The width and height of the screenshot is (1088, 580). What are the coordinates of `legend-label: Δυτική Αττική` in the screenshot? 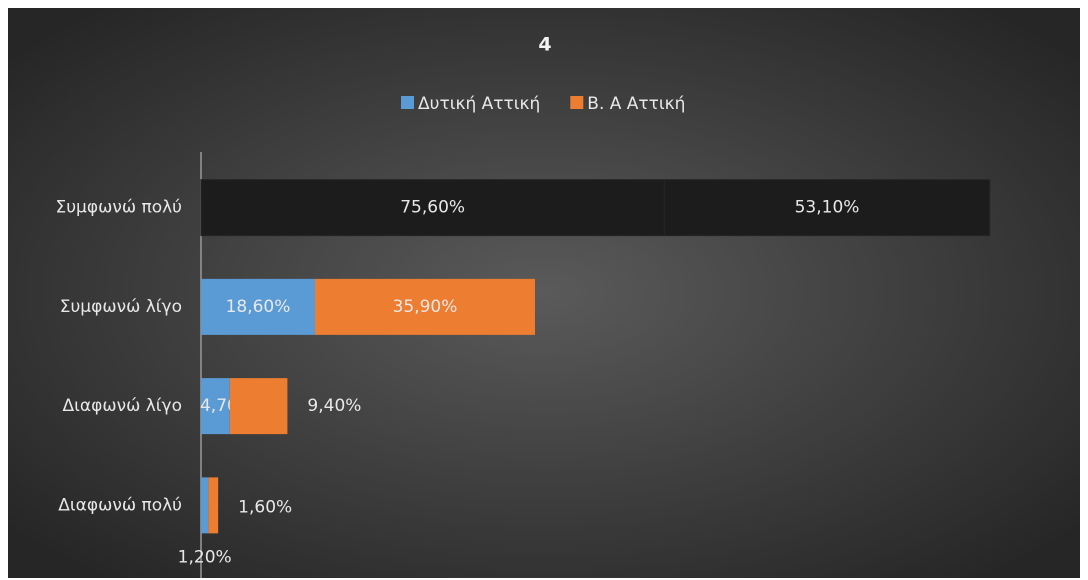 It's located at (479, 104).